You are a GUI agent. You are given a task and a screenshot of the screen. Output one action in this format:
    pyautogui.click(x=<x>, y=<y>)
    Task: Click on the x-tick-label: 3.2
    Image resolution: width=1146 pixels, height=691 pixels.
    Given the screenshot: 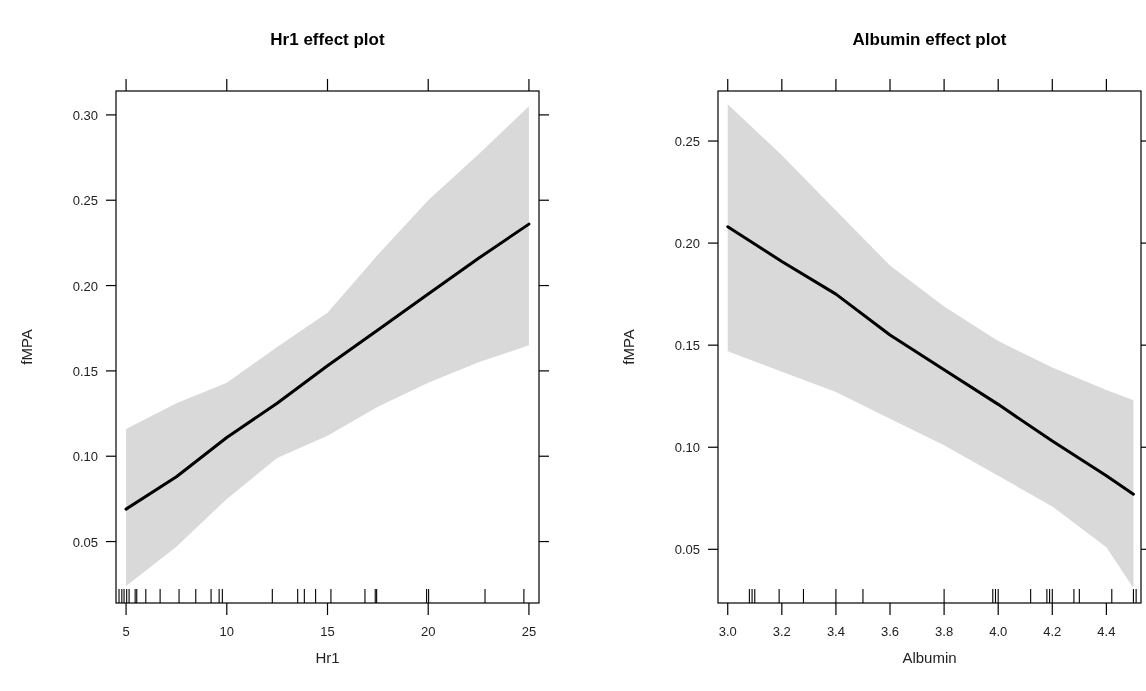 What is the action you would take?
    pyautogui.click(x=781, y=631)
    